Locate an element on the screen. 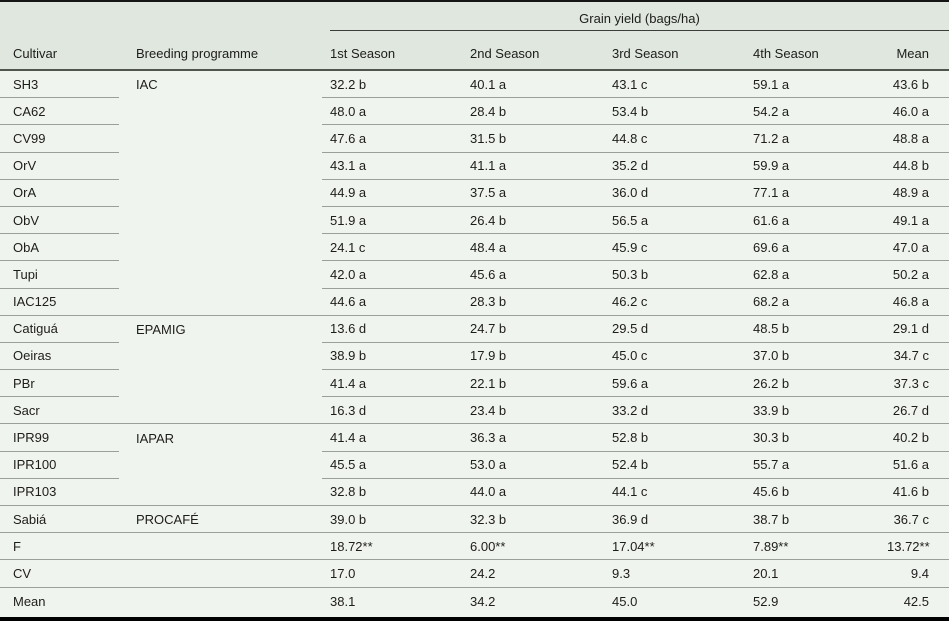 Image resolution: width=949 pixels, height=621 pixels. column-header-mean: Mean is located at coordinates (912, 53).